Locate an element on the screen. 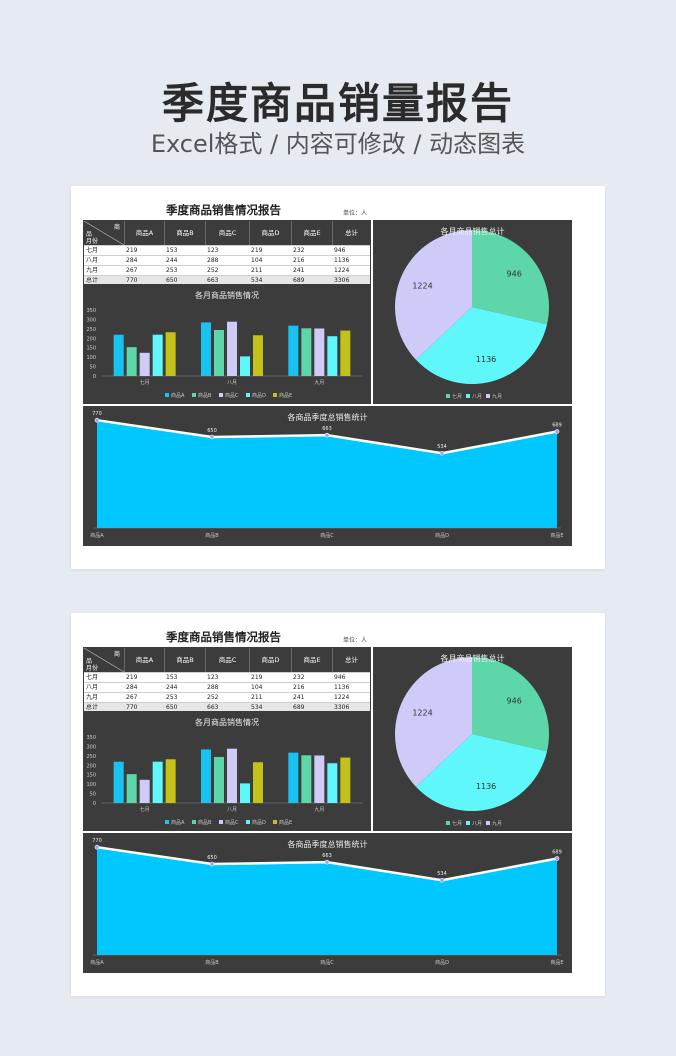 The width and height of the screenshot is (676, 1056). area-fill is located at coordinates (327, 901).